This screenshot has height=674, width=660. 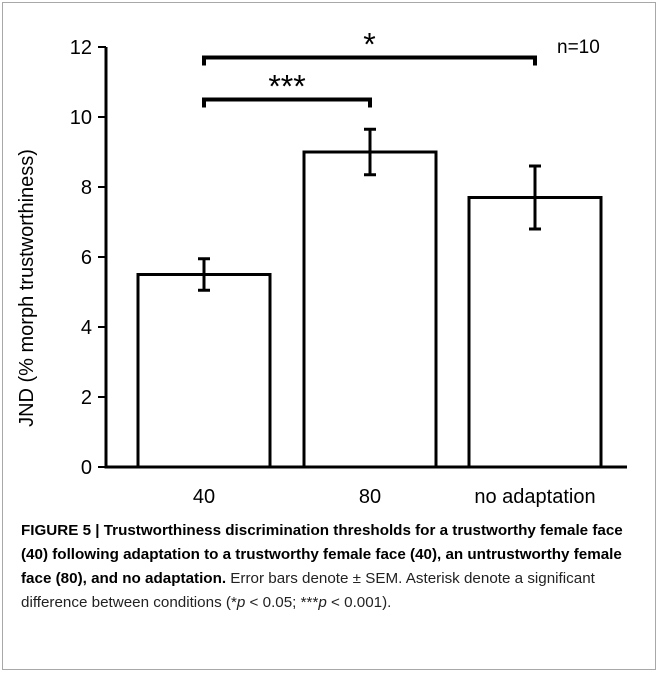 What do you see at coordinates (370, 497) in the screenshot?
I see `x-tick-label: 80` at bounding box center [370, 497].